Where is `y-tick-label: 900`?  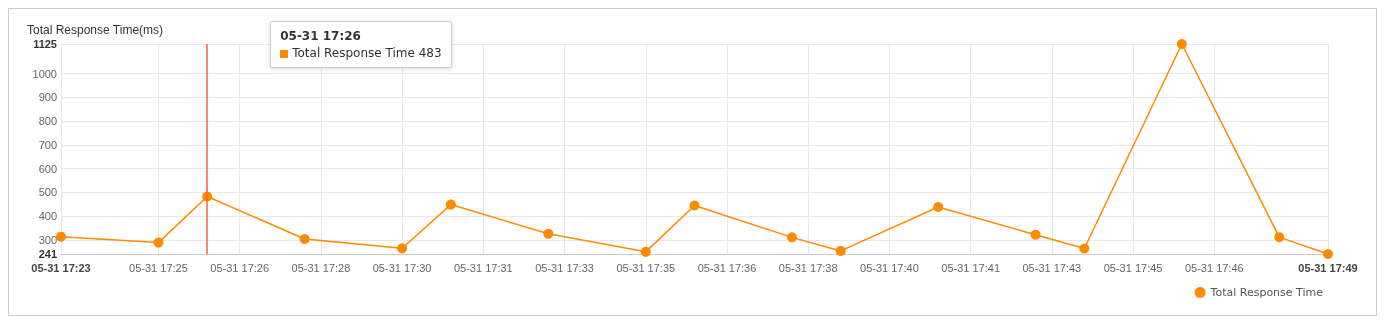
y-tick-label: 900 is located at coordinates (47, 97).